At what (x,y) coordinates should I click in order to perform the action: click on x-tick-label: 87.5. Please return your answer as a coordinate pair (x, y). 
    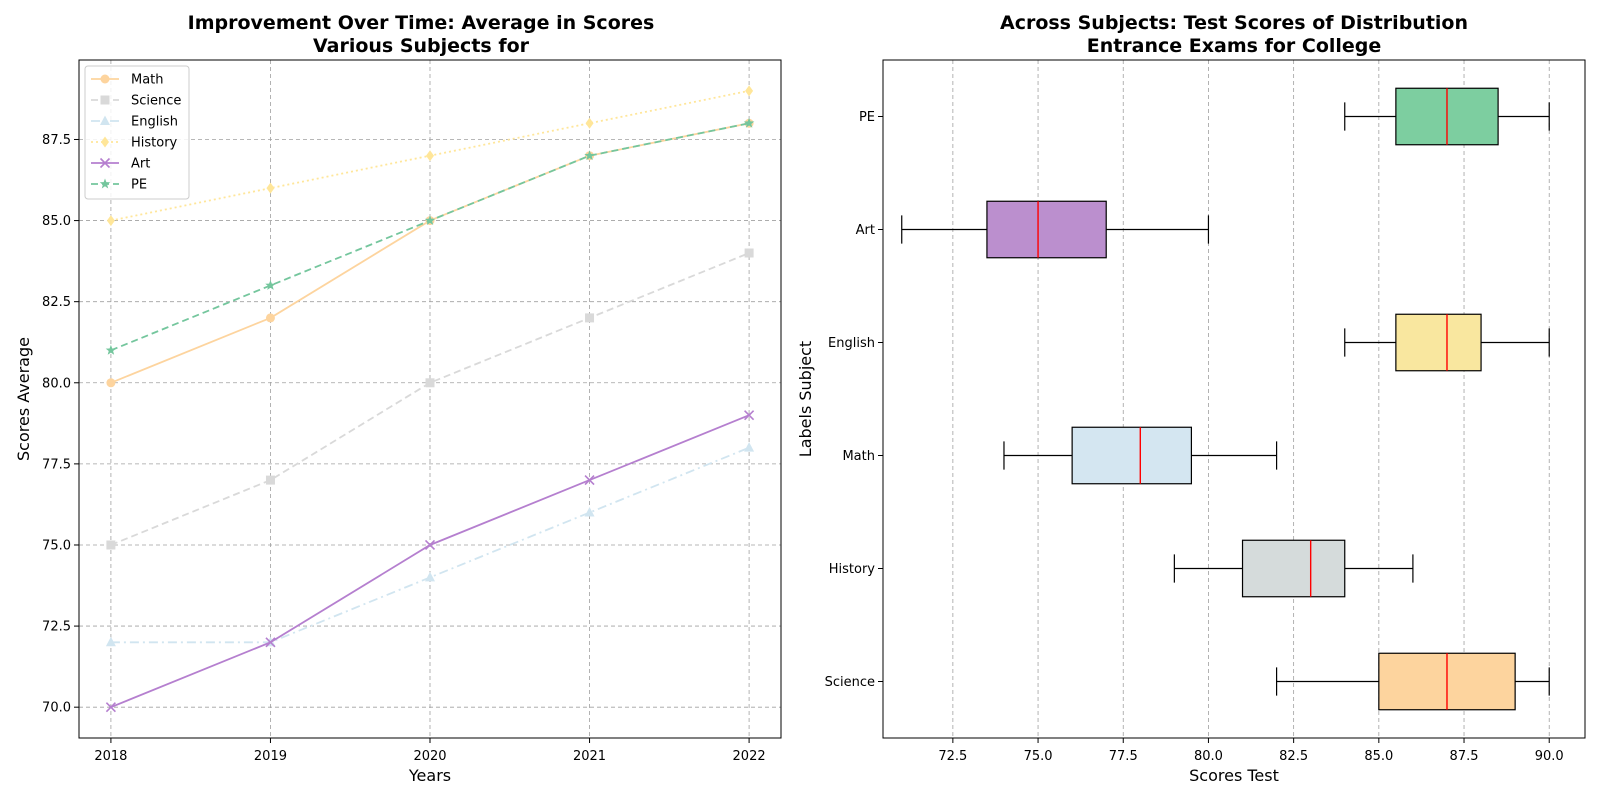
    Looking at the image, I should click on (1464, 756).